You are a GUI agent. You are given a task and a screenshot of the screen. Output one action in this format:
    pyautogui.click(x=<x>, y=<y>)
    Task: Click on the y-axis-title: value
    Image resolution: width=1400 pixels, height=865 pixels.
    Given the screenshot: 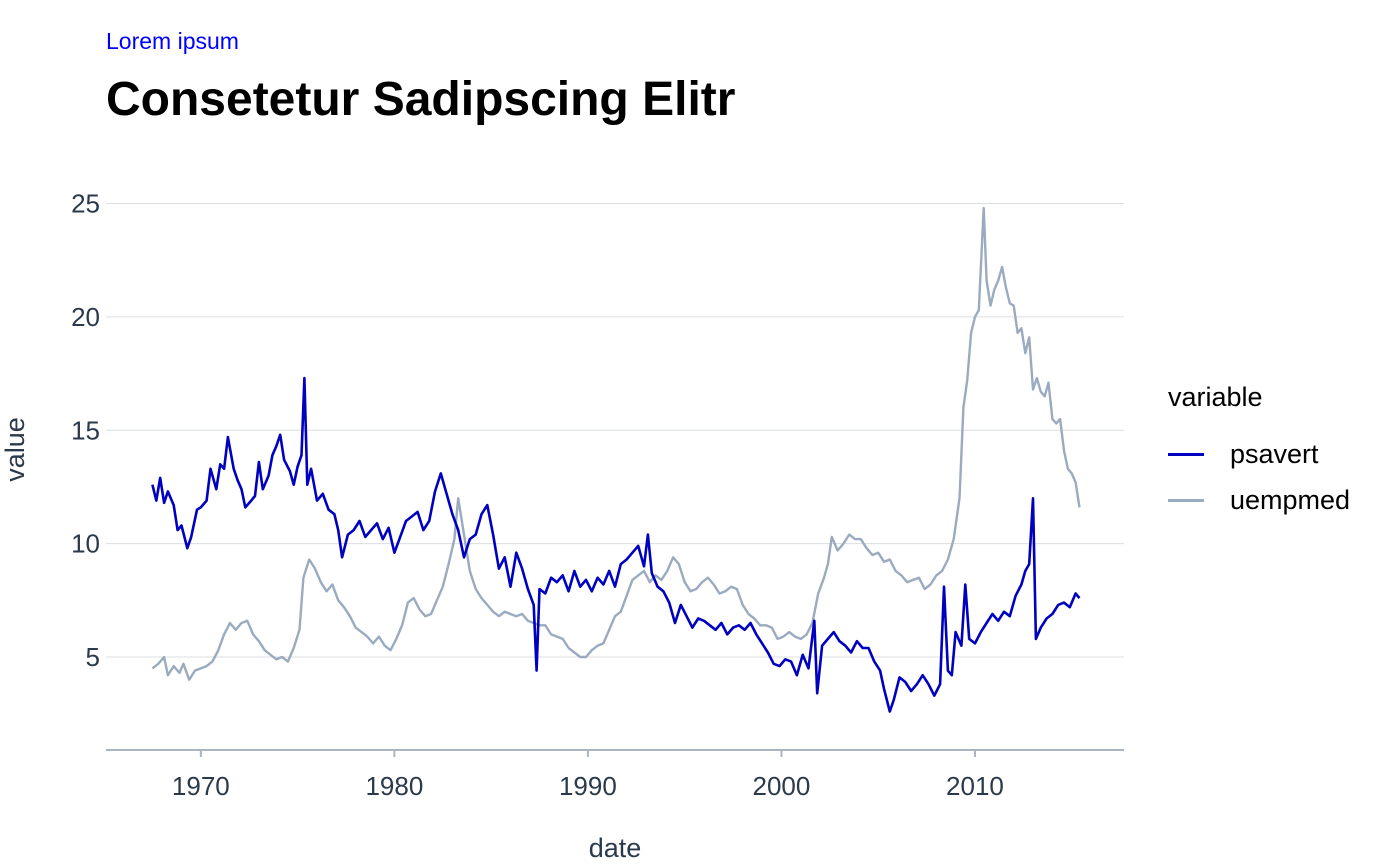 What is the action you would take?
    pyautogui.click(x=15, y=449)
    